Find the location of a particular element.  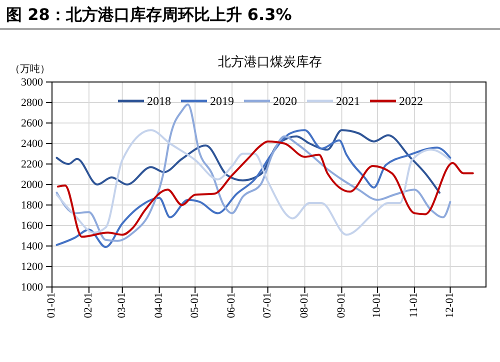

x-tick-label: 09-01 is located at coordinates (341, 305).